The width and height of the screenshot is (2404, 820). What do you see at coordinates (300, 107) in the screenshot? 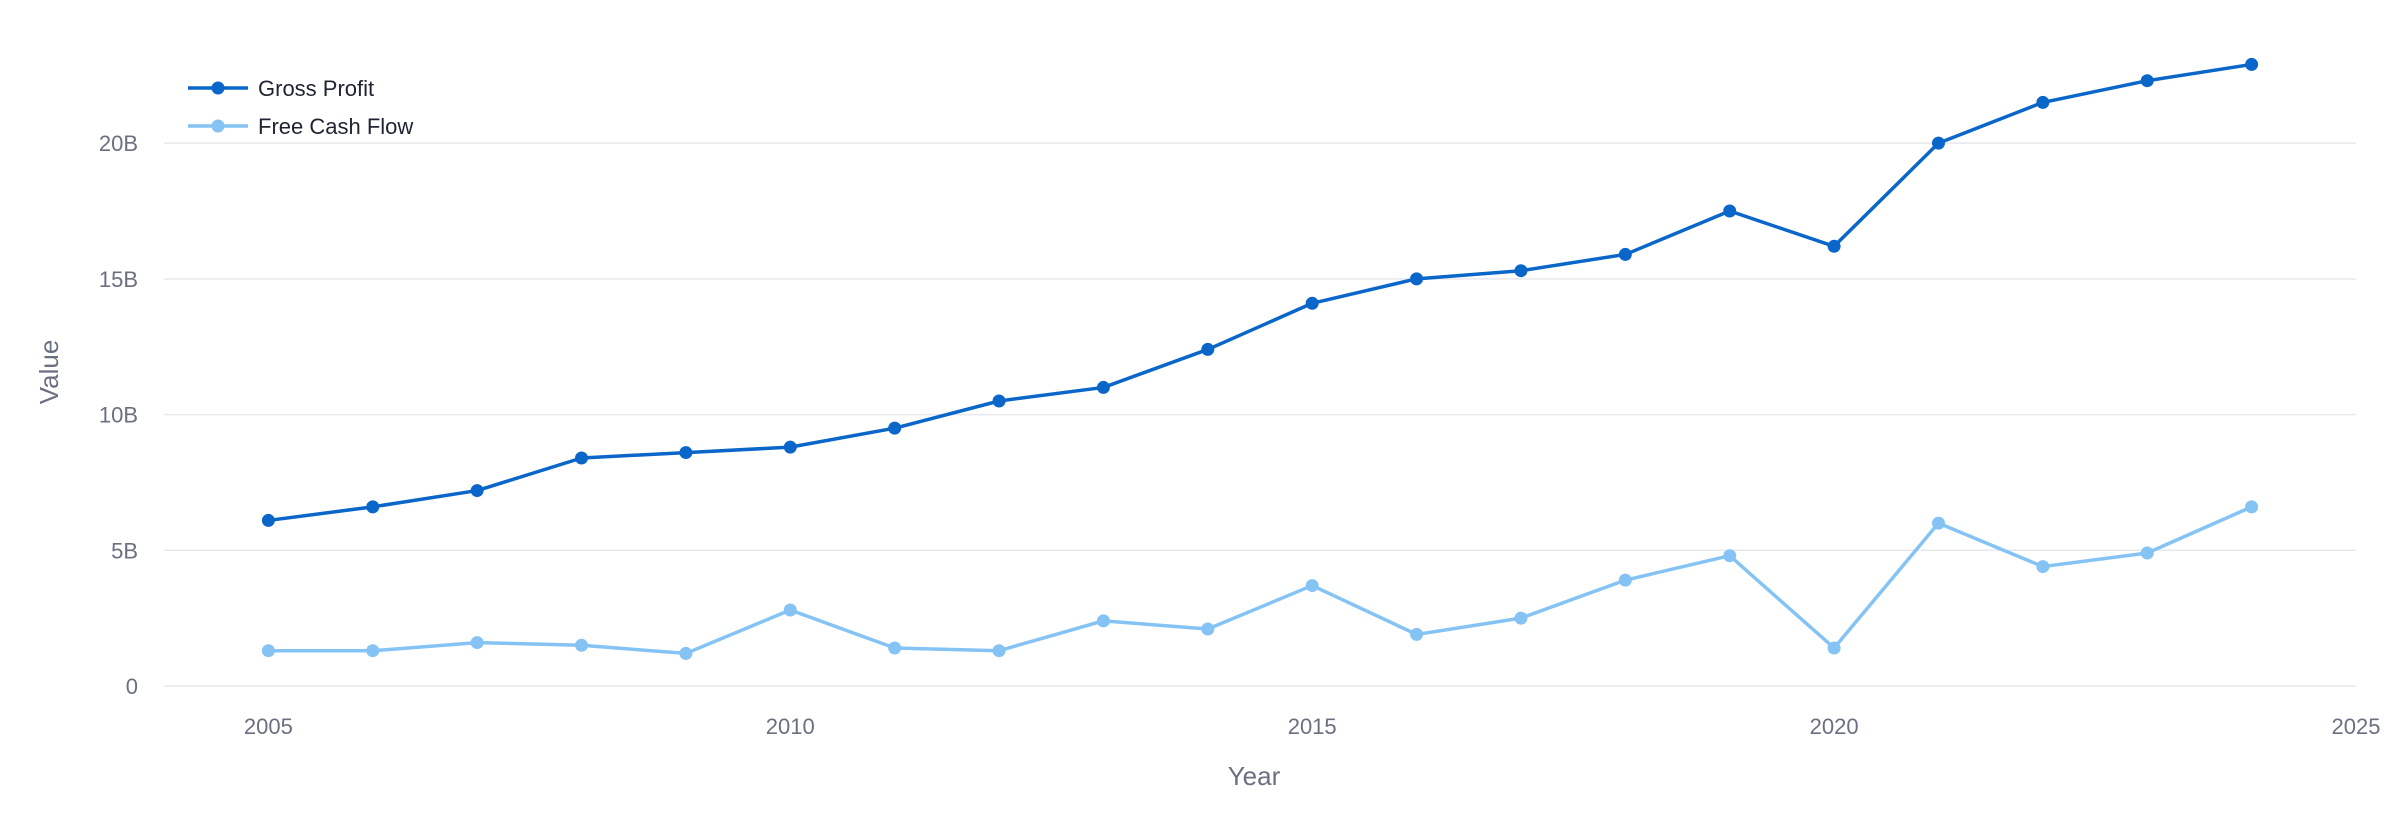
I see `legend: Gross Profit Free Cash Flow` at bounding box center [300, 107].